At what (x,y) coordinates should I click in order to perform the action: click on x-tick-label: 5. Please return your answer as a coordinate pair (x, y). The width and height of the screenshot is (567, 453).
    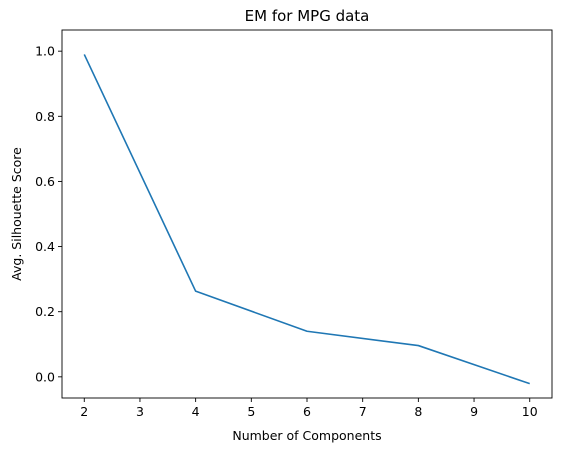
    Looking at the image, I should click on (251, 411).